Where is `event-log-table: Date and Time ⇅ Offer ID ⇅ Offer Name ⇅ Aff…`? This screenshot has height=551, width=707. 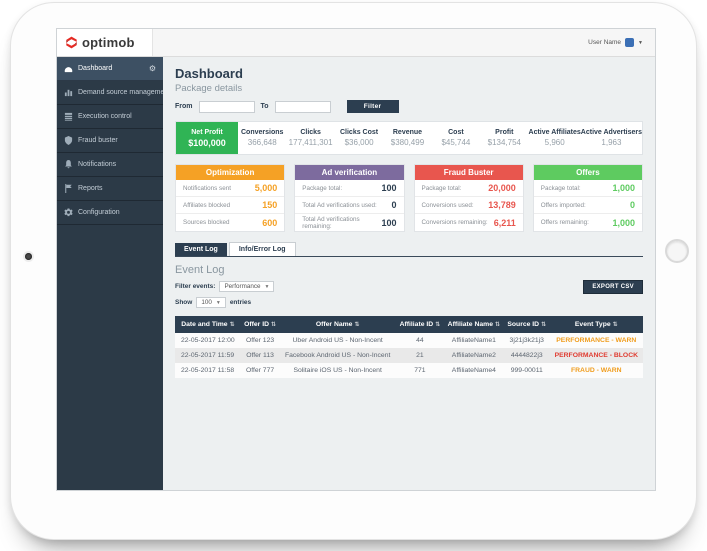 event-log-table: Date and Time ⇅ Offer ID ⇅ Offer Name ⇅ Aff… is located at coordinates (409, 347).